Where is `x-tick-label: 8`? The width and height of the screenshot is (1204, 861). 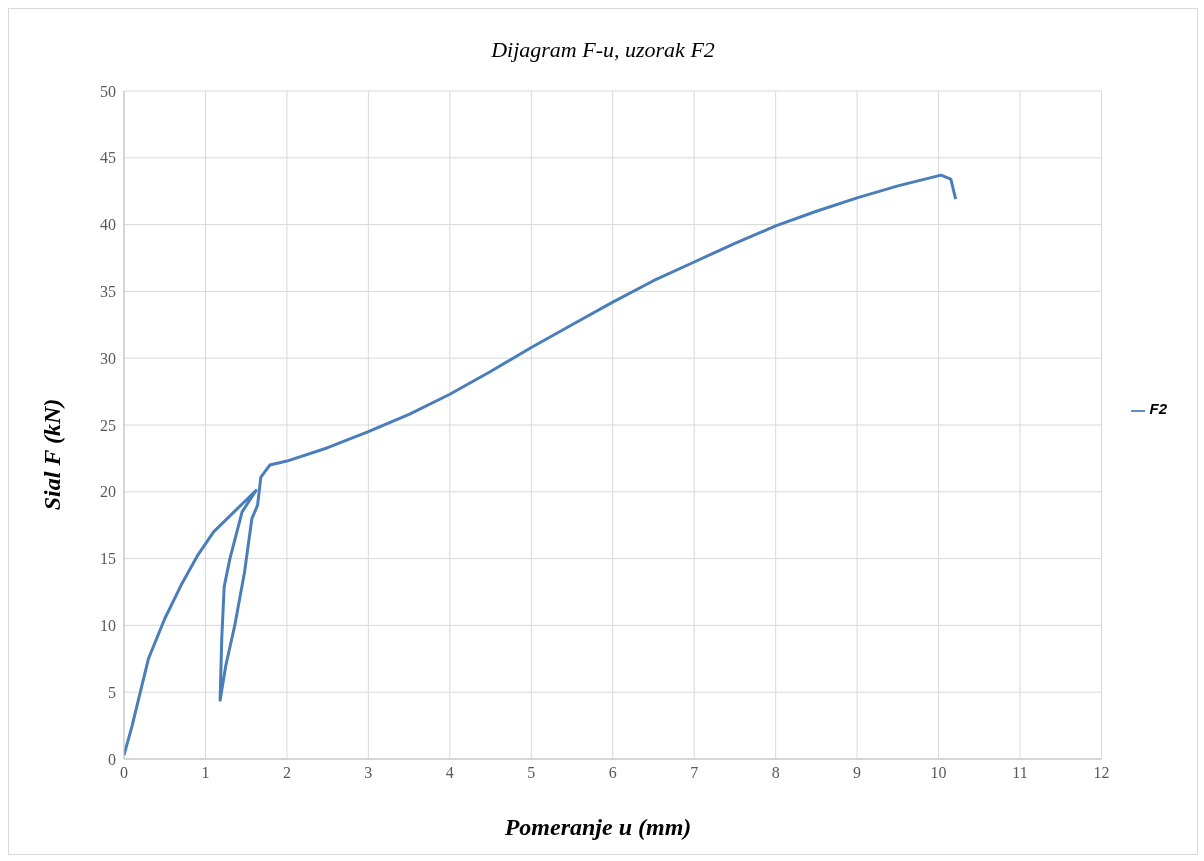
x-tick-label: 8 is located at coordinates (775, 773).